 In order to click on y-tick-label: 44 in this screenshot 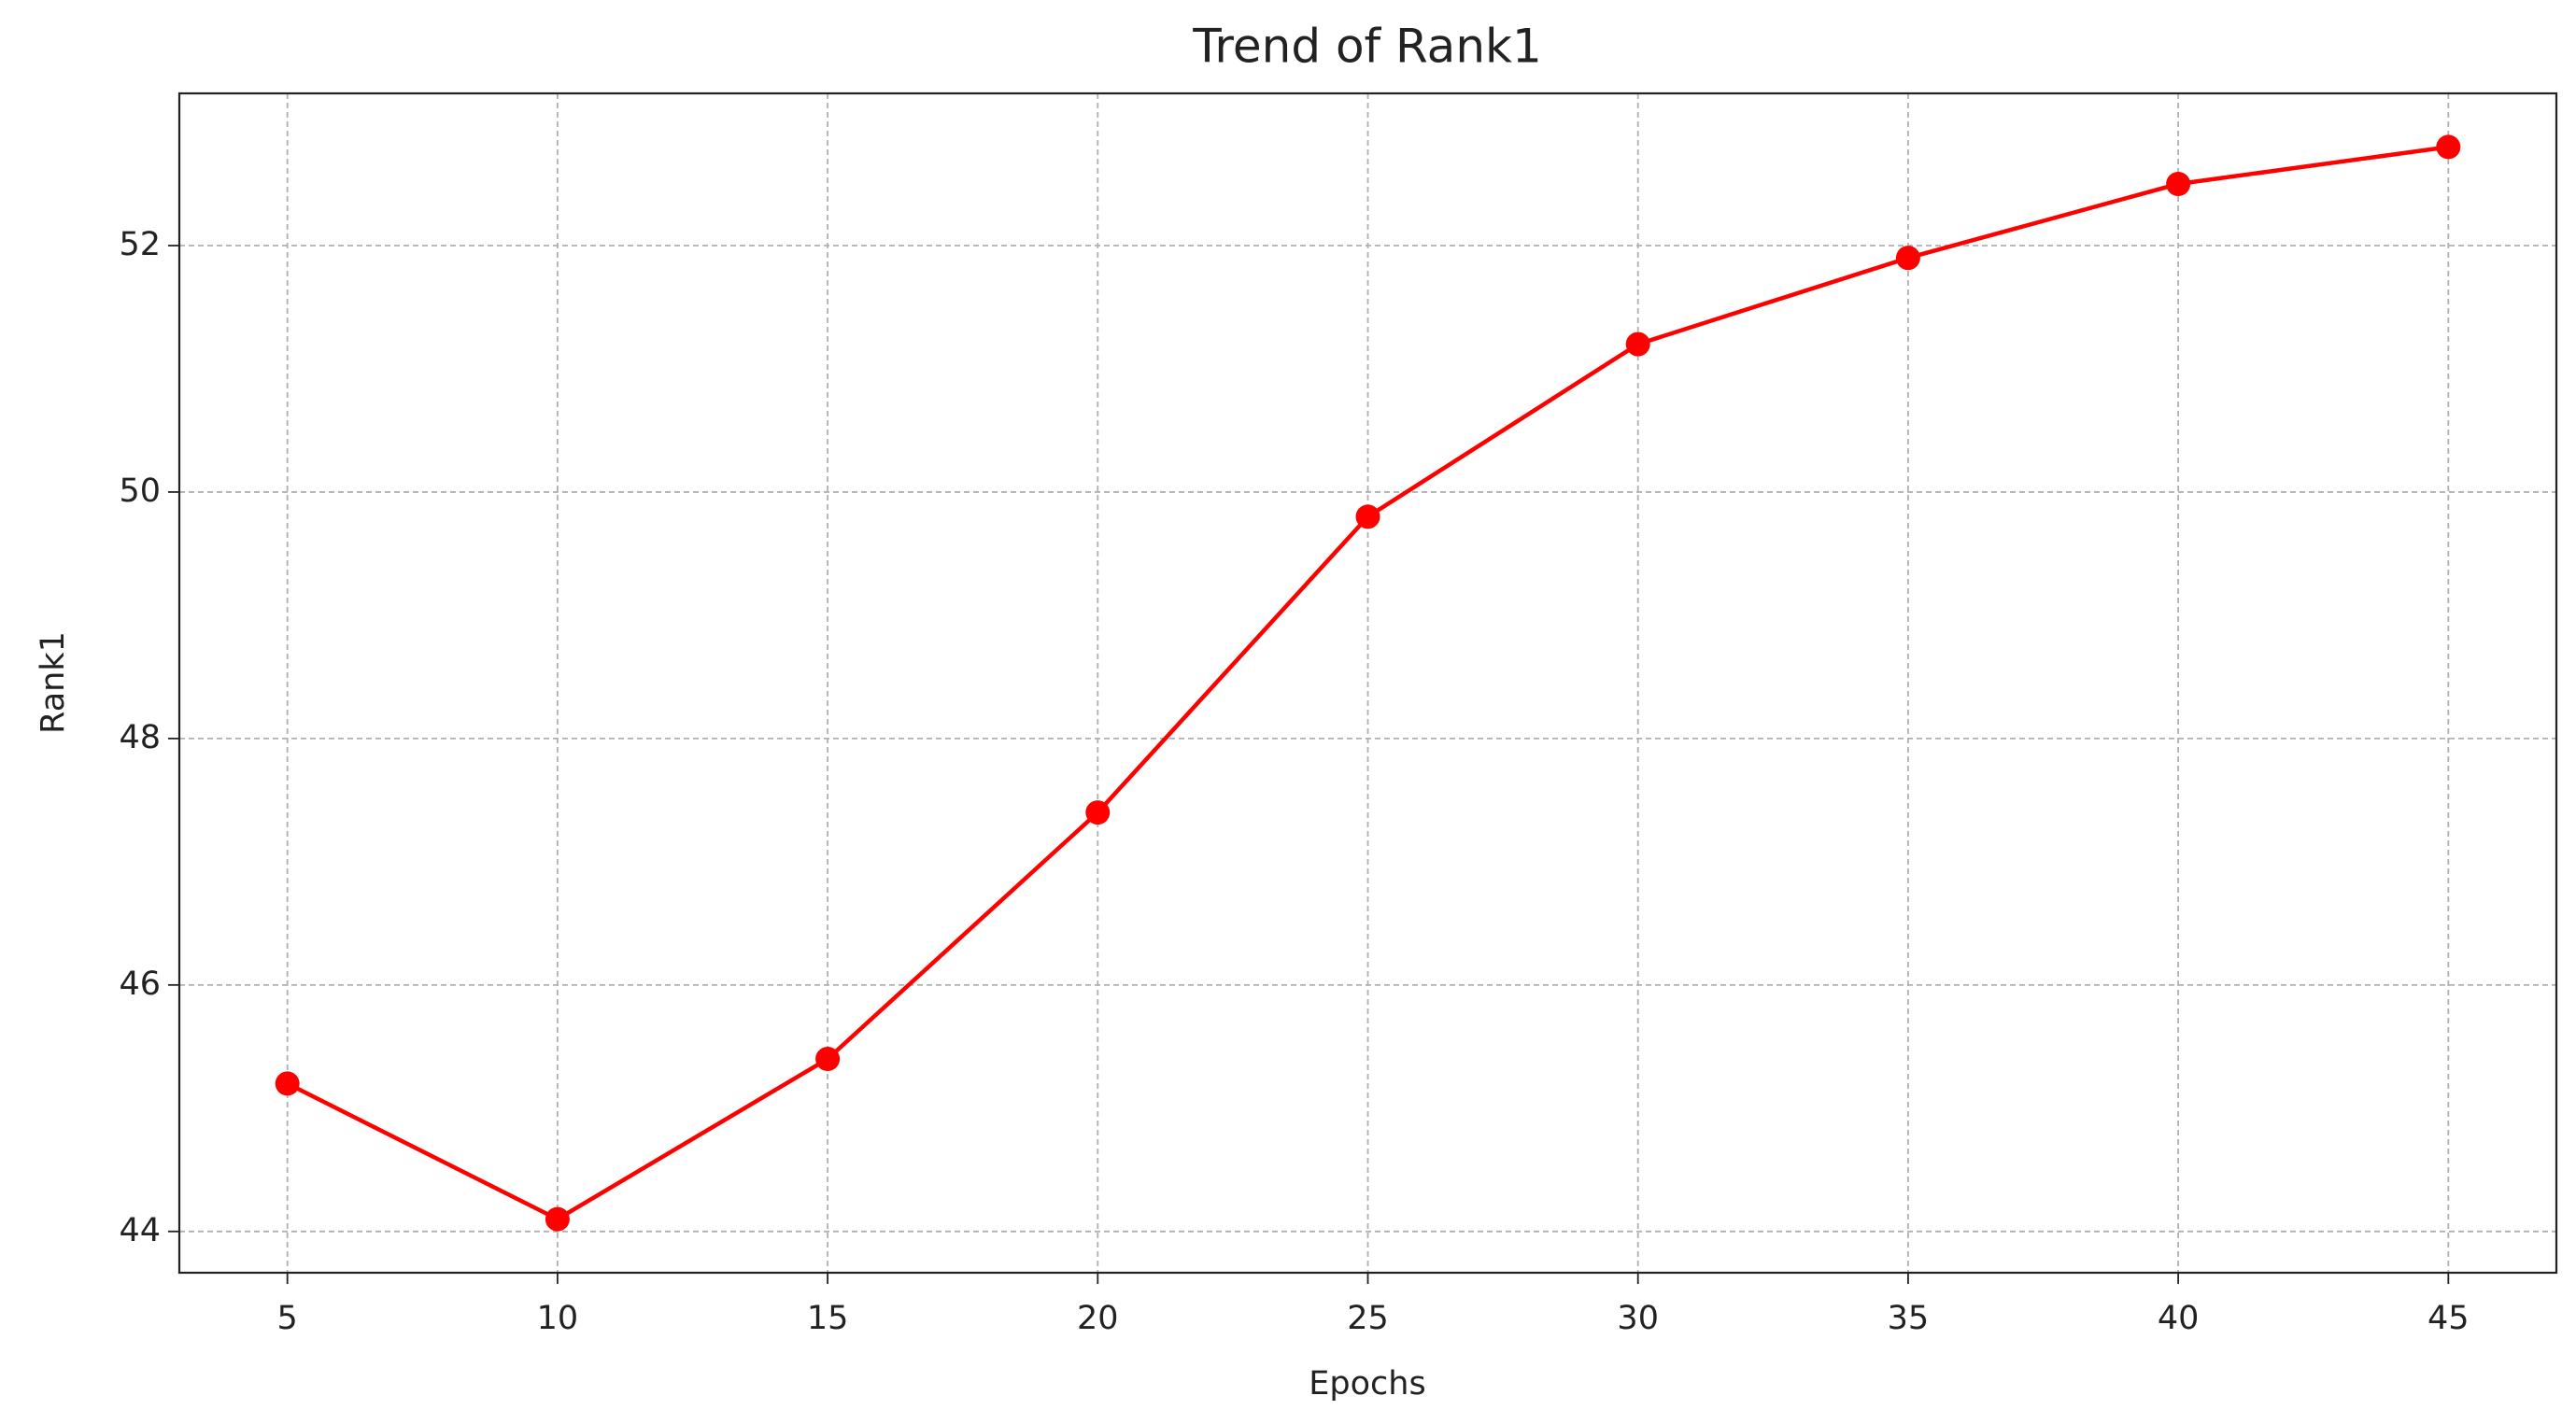, I will do `click(140, 1230)`.